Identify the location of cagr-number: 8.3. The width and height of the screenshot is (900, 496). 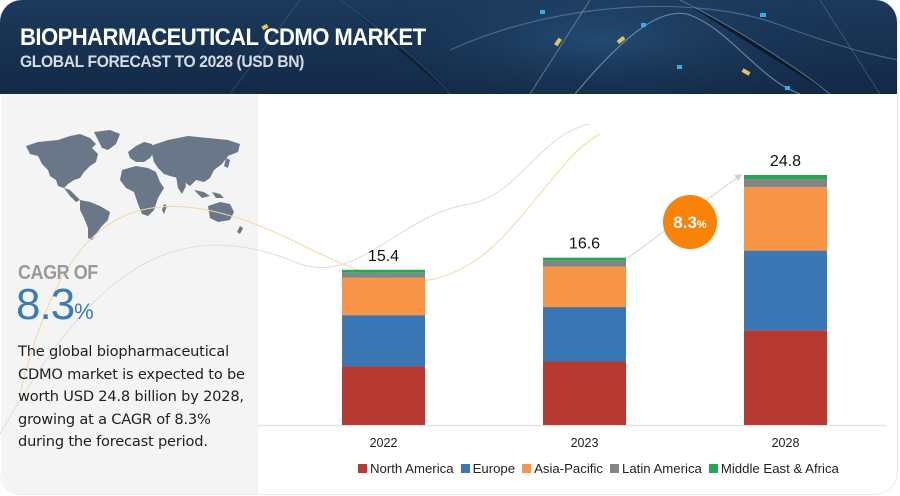
(45, 304).